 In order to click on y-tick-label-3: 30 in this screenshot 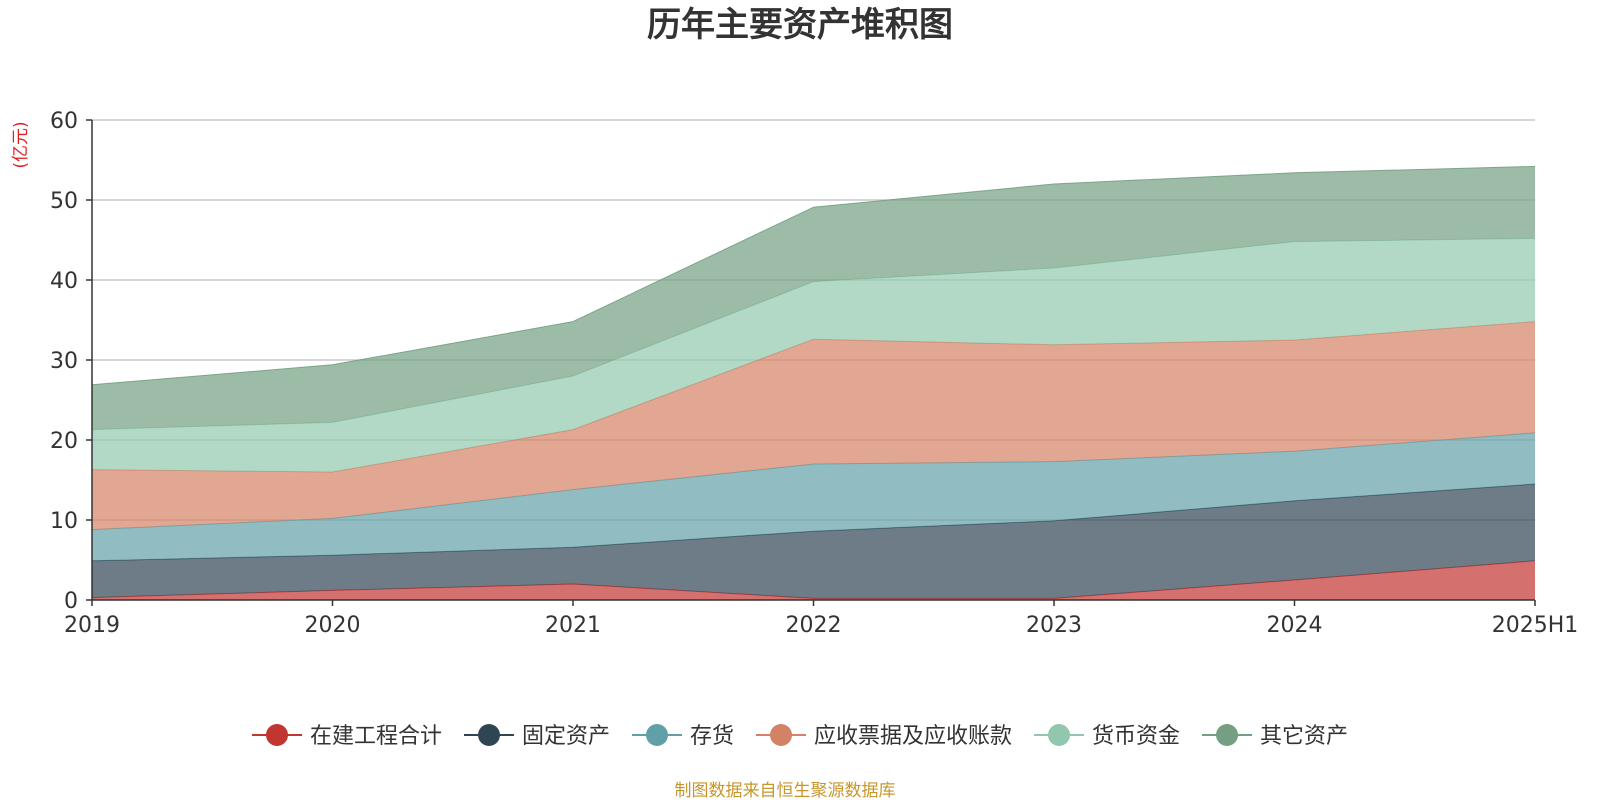, I will do `click(64, 361)`.